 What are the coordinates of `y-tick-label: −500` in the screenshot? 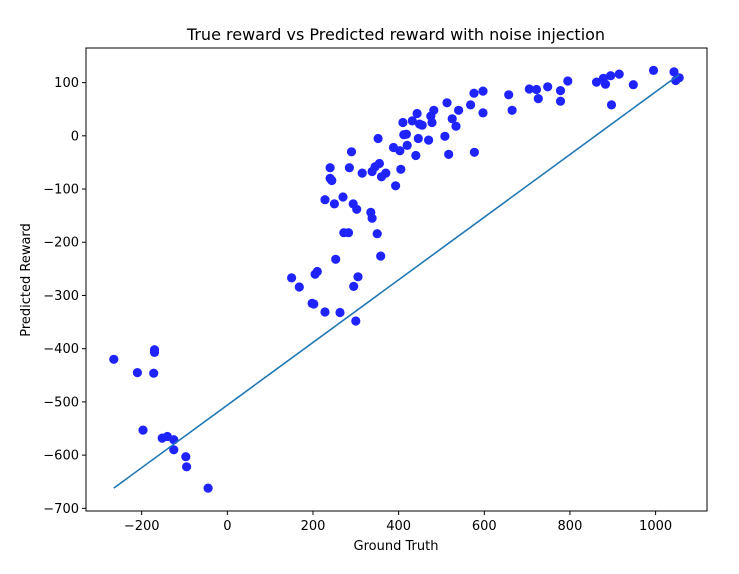 It's located at (61, 402).